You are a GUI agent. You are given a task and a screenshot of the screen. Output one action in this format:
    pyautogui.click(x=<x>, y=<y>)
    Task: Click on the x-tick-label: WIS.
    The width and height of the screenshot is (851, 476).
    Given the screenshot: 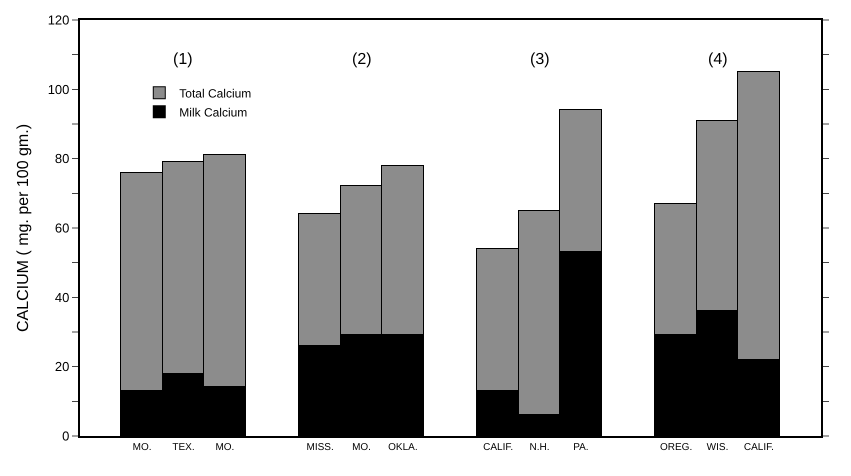 What is the action you would take?
    pyautogui.click(x=717, y=447)
    